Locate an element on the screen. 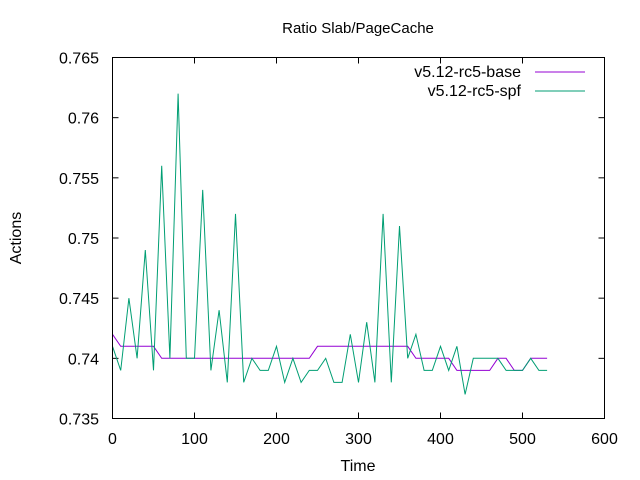 The width and height of the screenshot is (640, 480). x-axis-label: Time is located at coordinates (358, 466).